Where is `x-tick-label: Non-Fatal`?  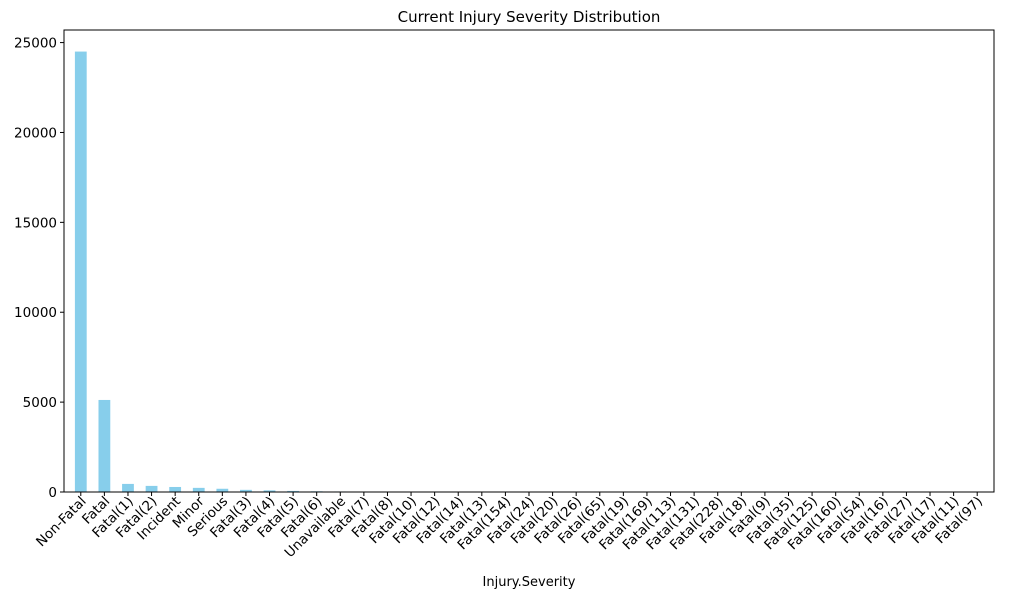
x-tick-label: Non-Fatal is located at coordinates (61, 522).